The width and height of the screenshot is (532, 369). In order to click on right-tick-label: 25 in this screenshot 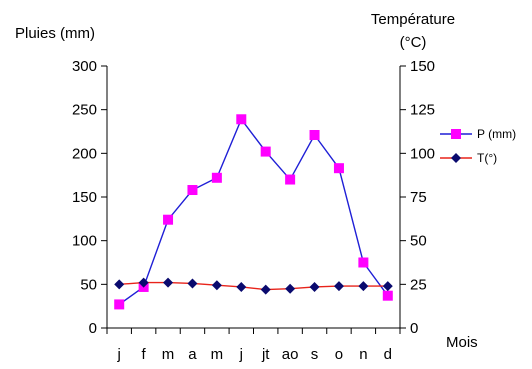, I will do `click(418, 284)`.